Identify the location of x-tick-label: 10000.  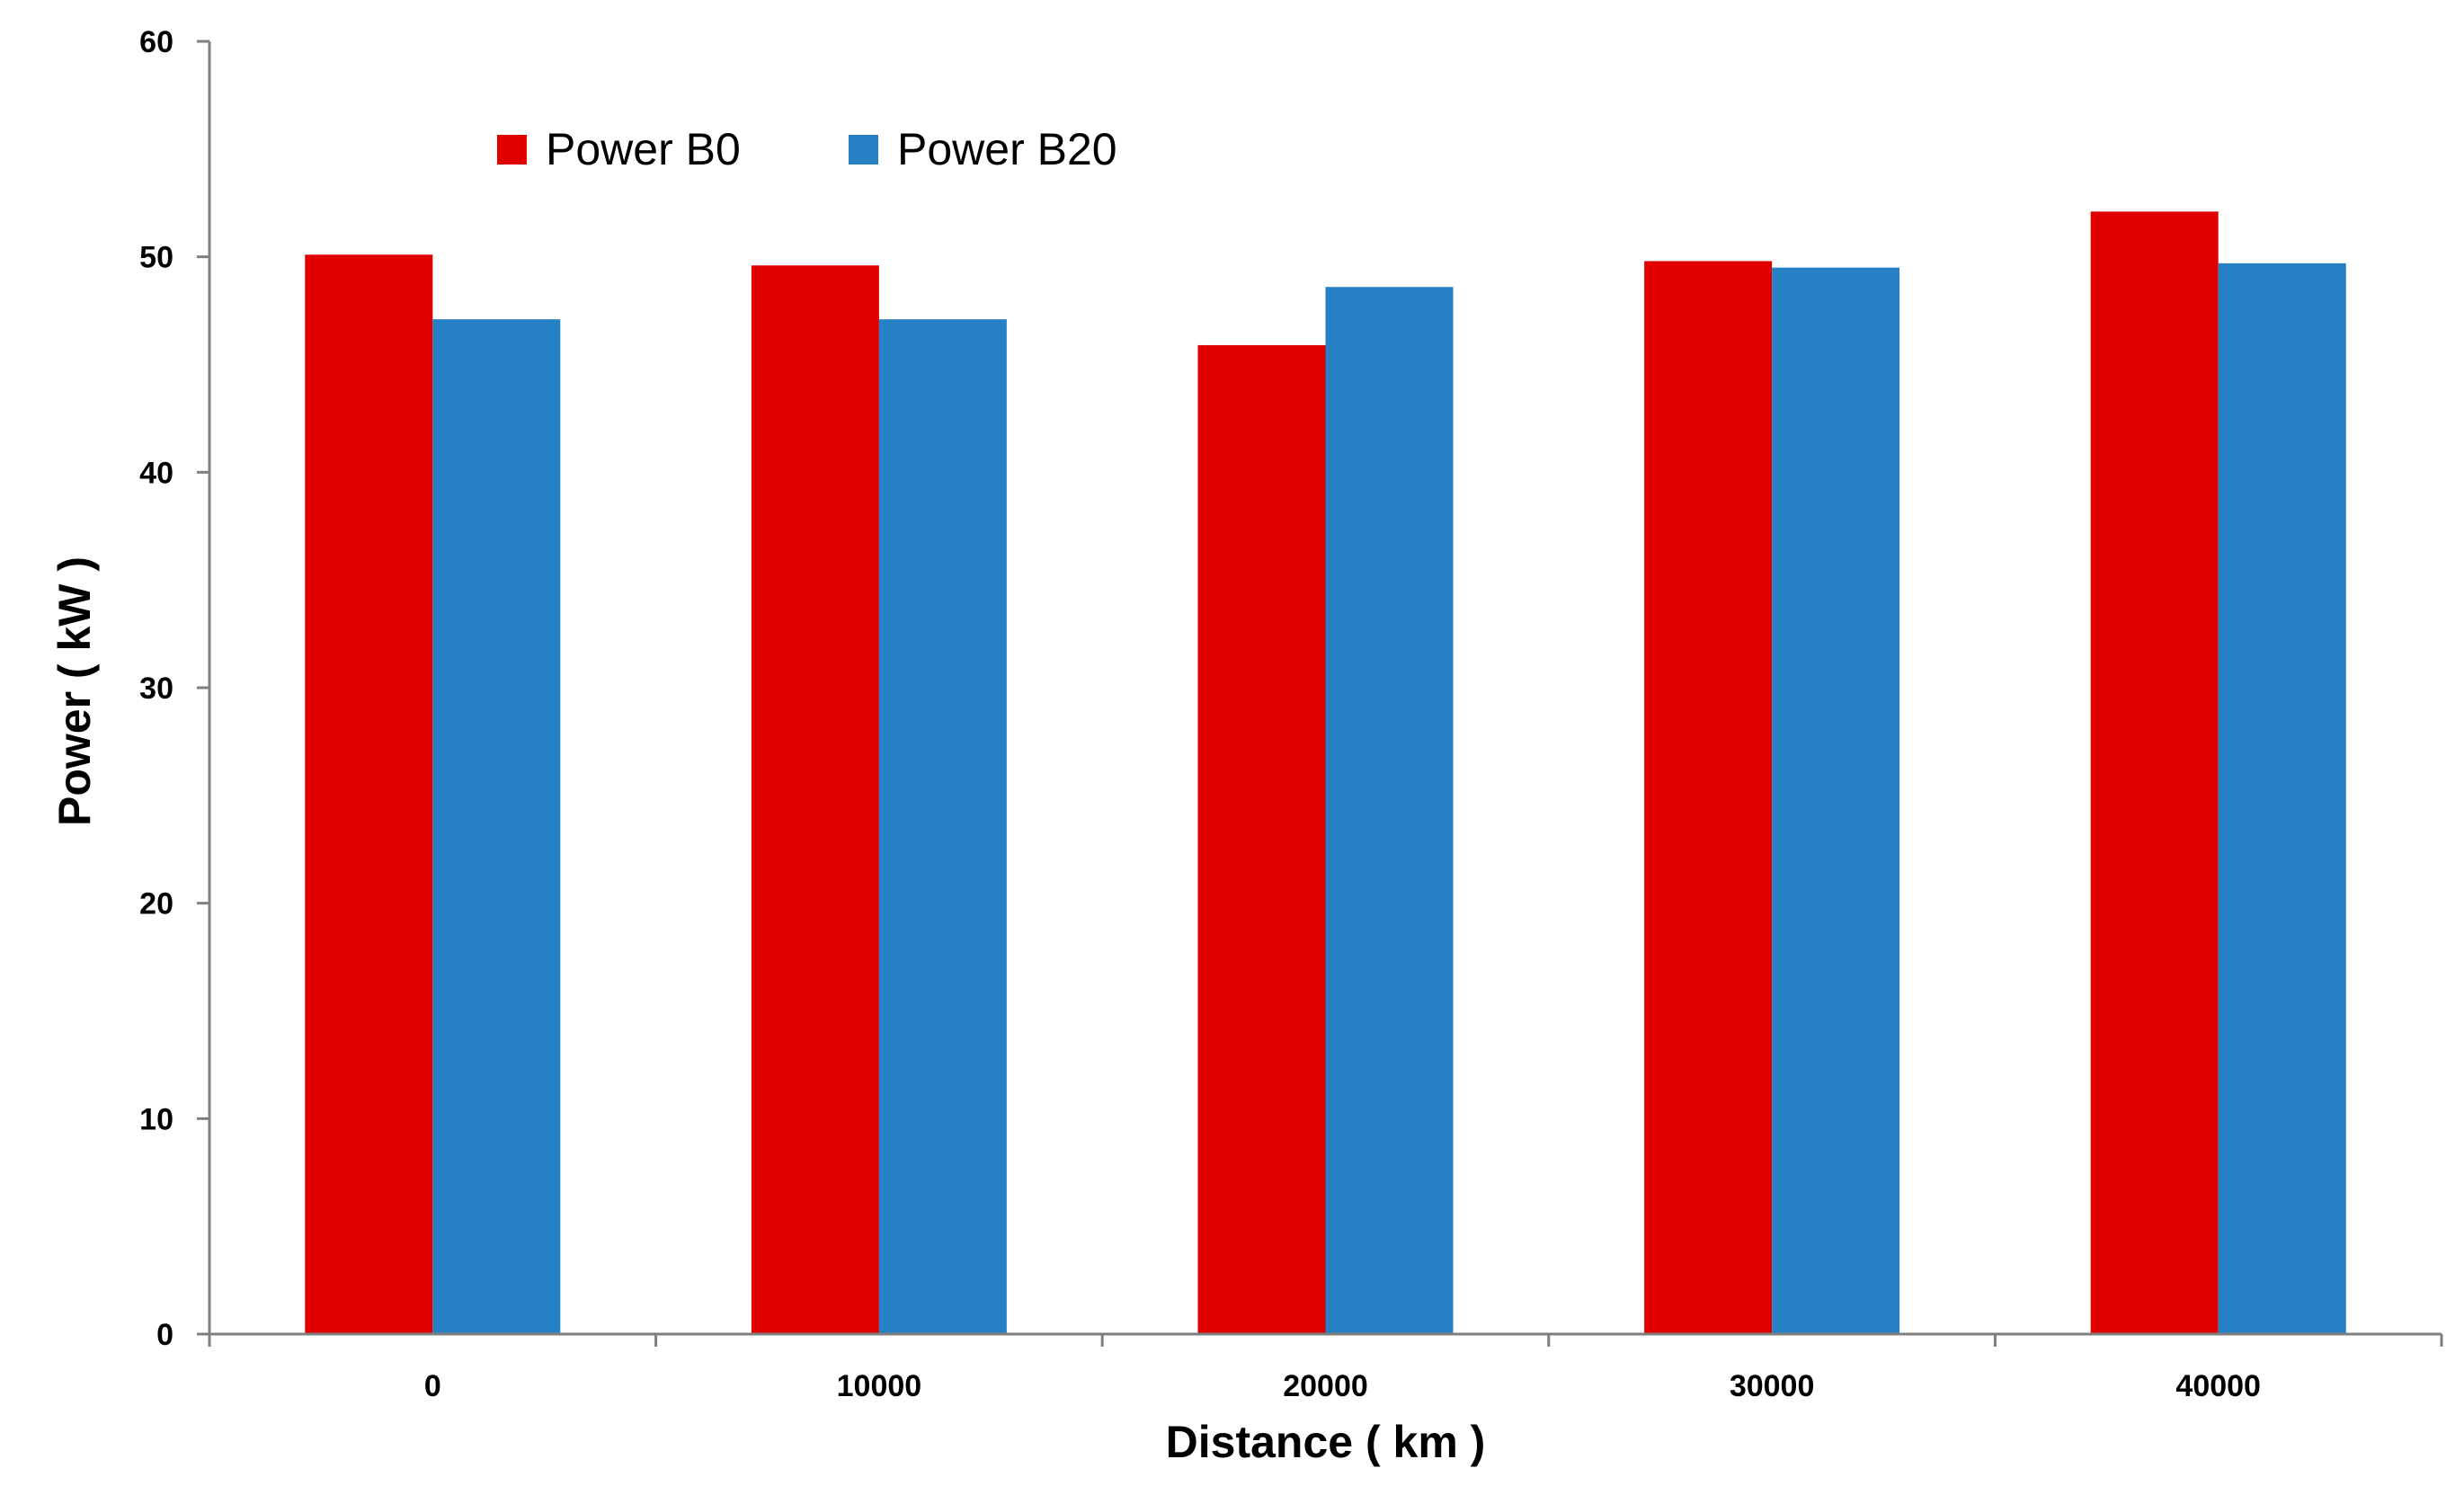
(880, 1386).